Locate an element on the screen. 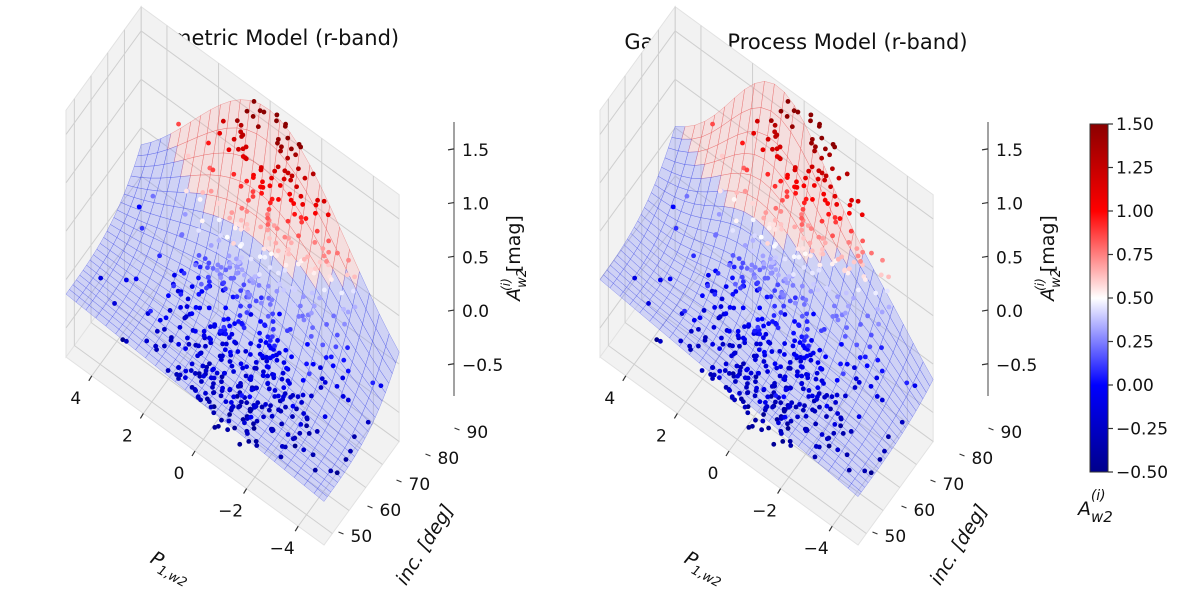  colorbar-tick-label: 0.50 is located at coordinates (1135, 299).